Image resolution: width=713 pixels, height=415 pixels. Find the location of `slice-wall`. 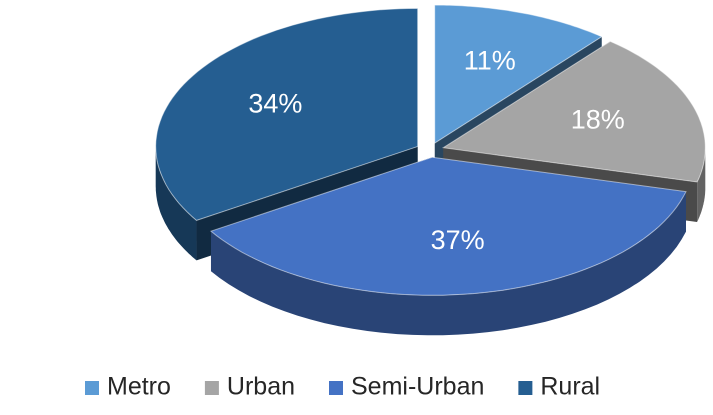

slice-wall is located at coordinates (176, 203).